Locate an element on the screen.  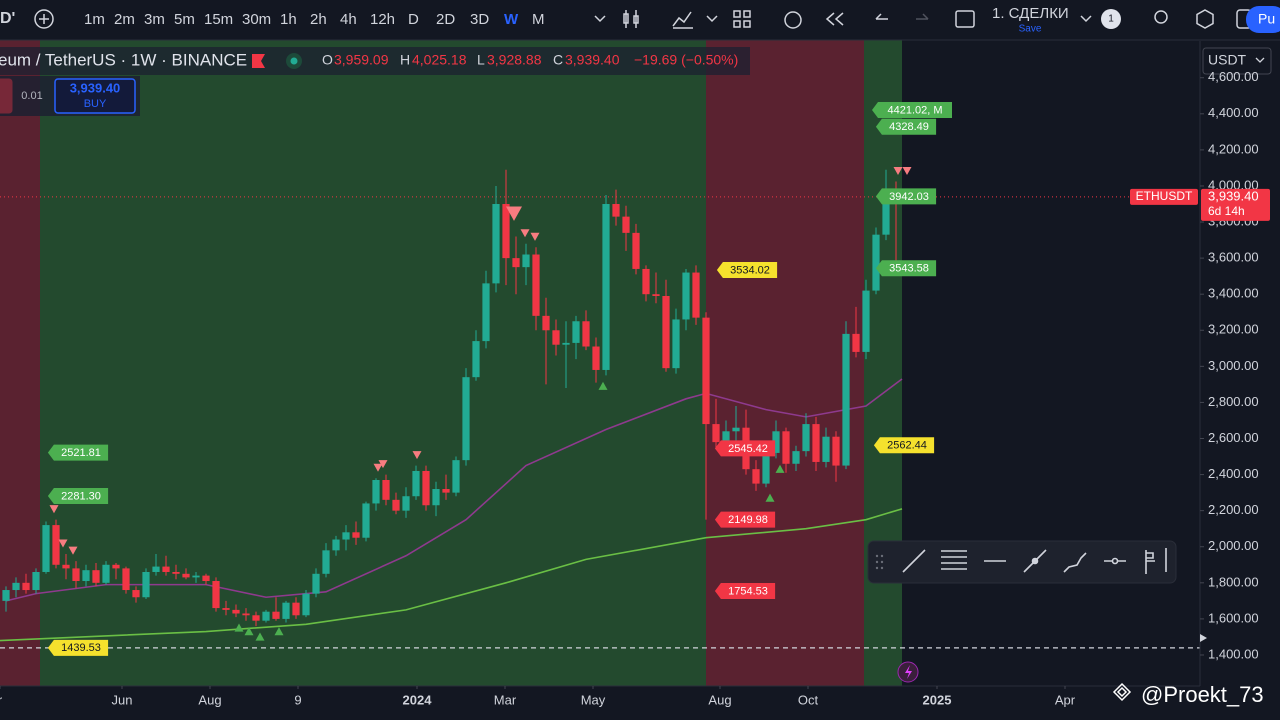
chart-type-button is located at coordinates (631, 19).